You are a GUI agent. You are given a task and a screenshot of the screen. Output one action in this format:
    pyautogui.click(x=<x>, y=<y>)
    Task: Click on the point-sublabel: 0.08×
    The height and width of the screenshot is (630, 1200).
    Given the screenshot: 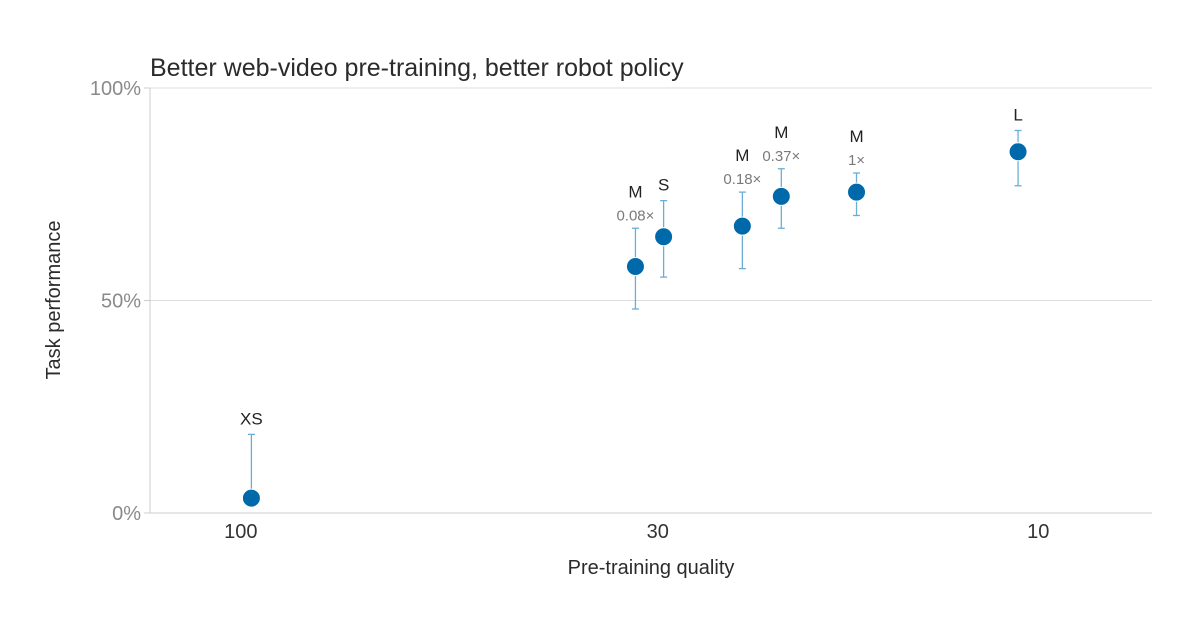 What is the action you would take?
    pyautogui.click(x=635, y=215)
    